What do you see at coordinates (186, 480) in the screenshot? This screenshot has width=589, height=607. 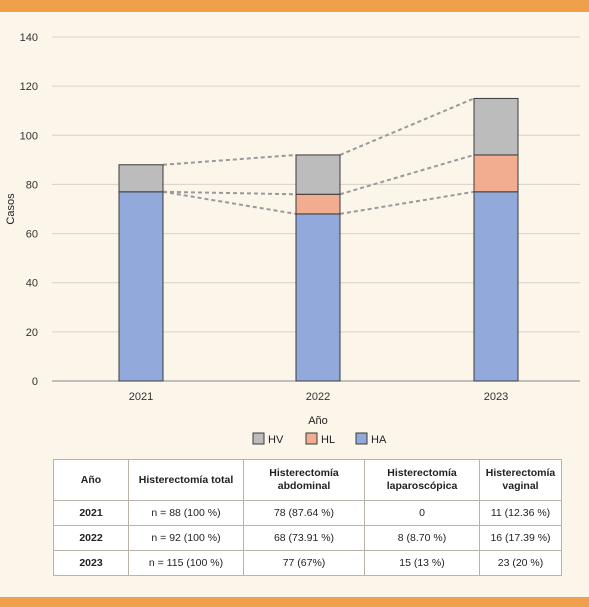 I see `header-total: Histerectomía total` at bounding box center [186, 480].